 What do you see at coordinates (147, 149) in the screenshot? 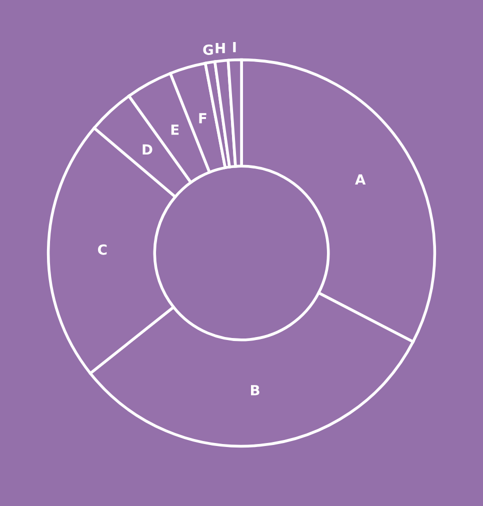
I see `slice-label: D` at bounding box center [147, 149].